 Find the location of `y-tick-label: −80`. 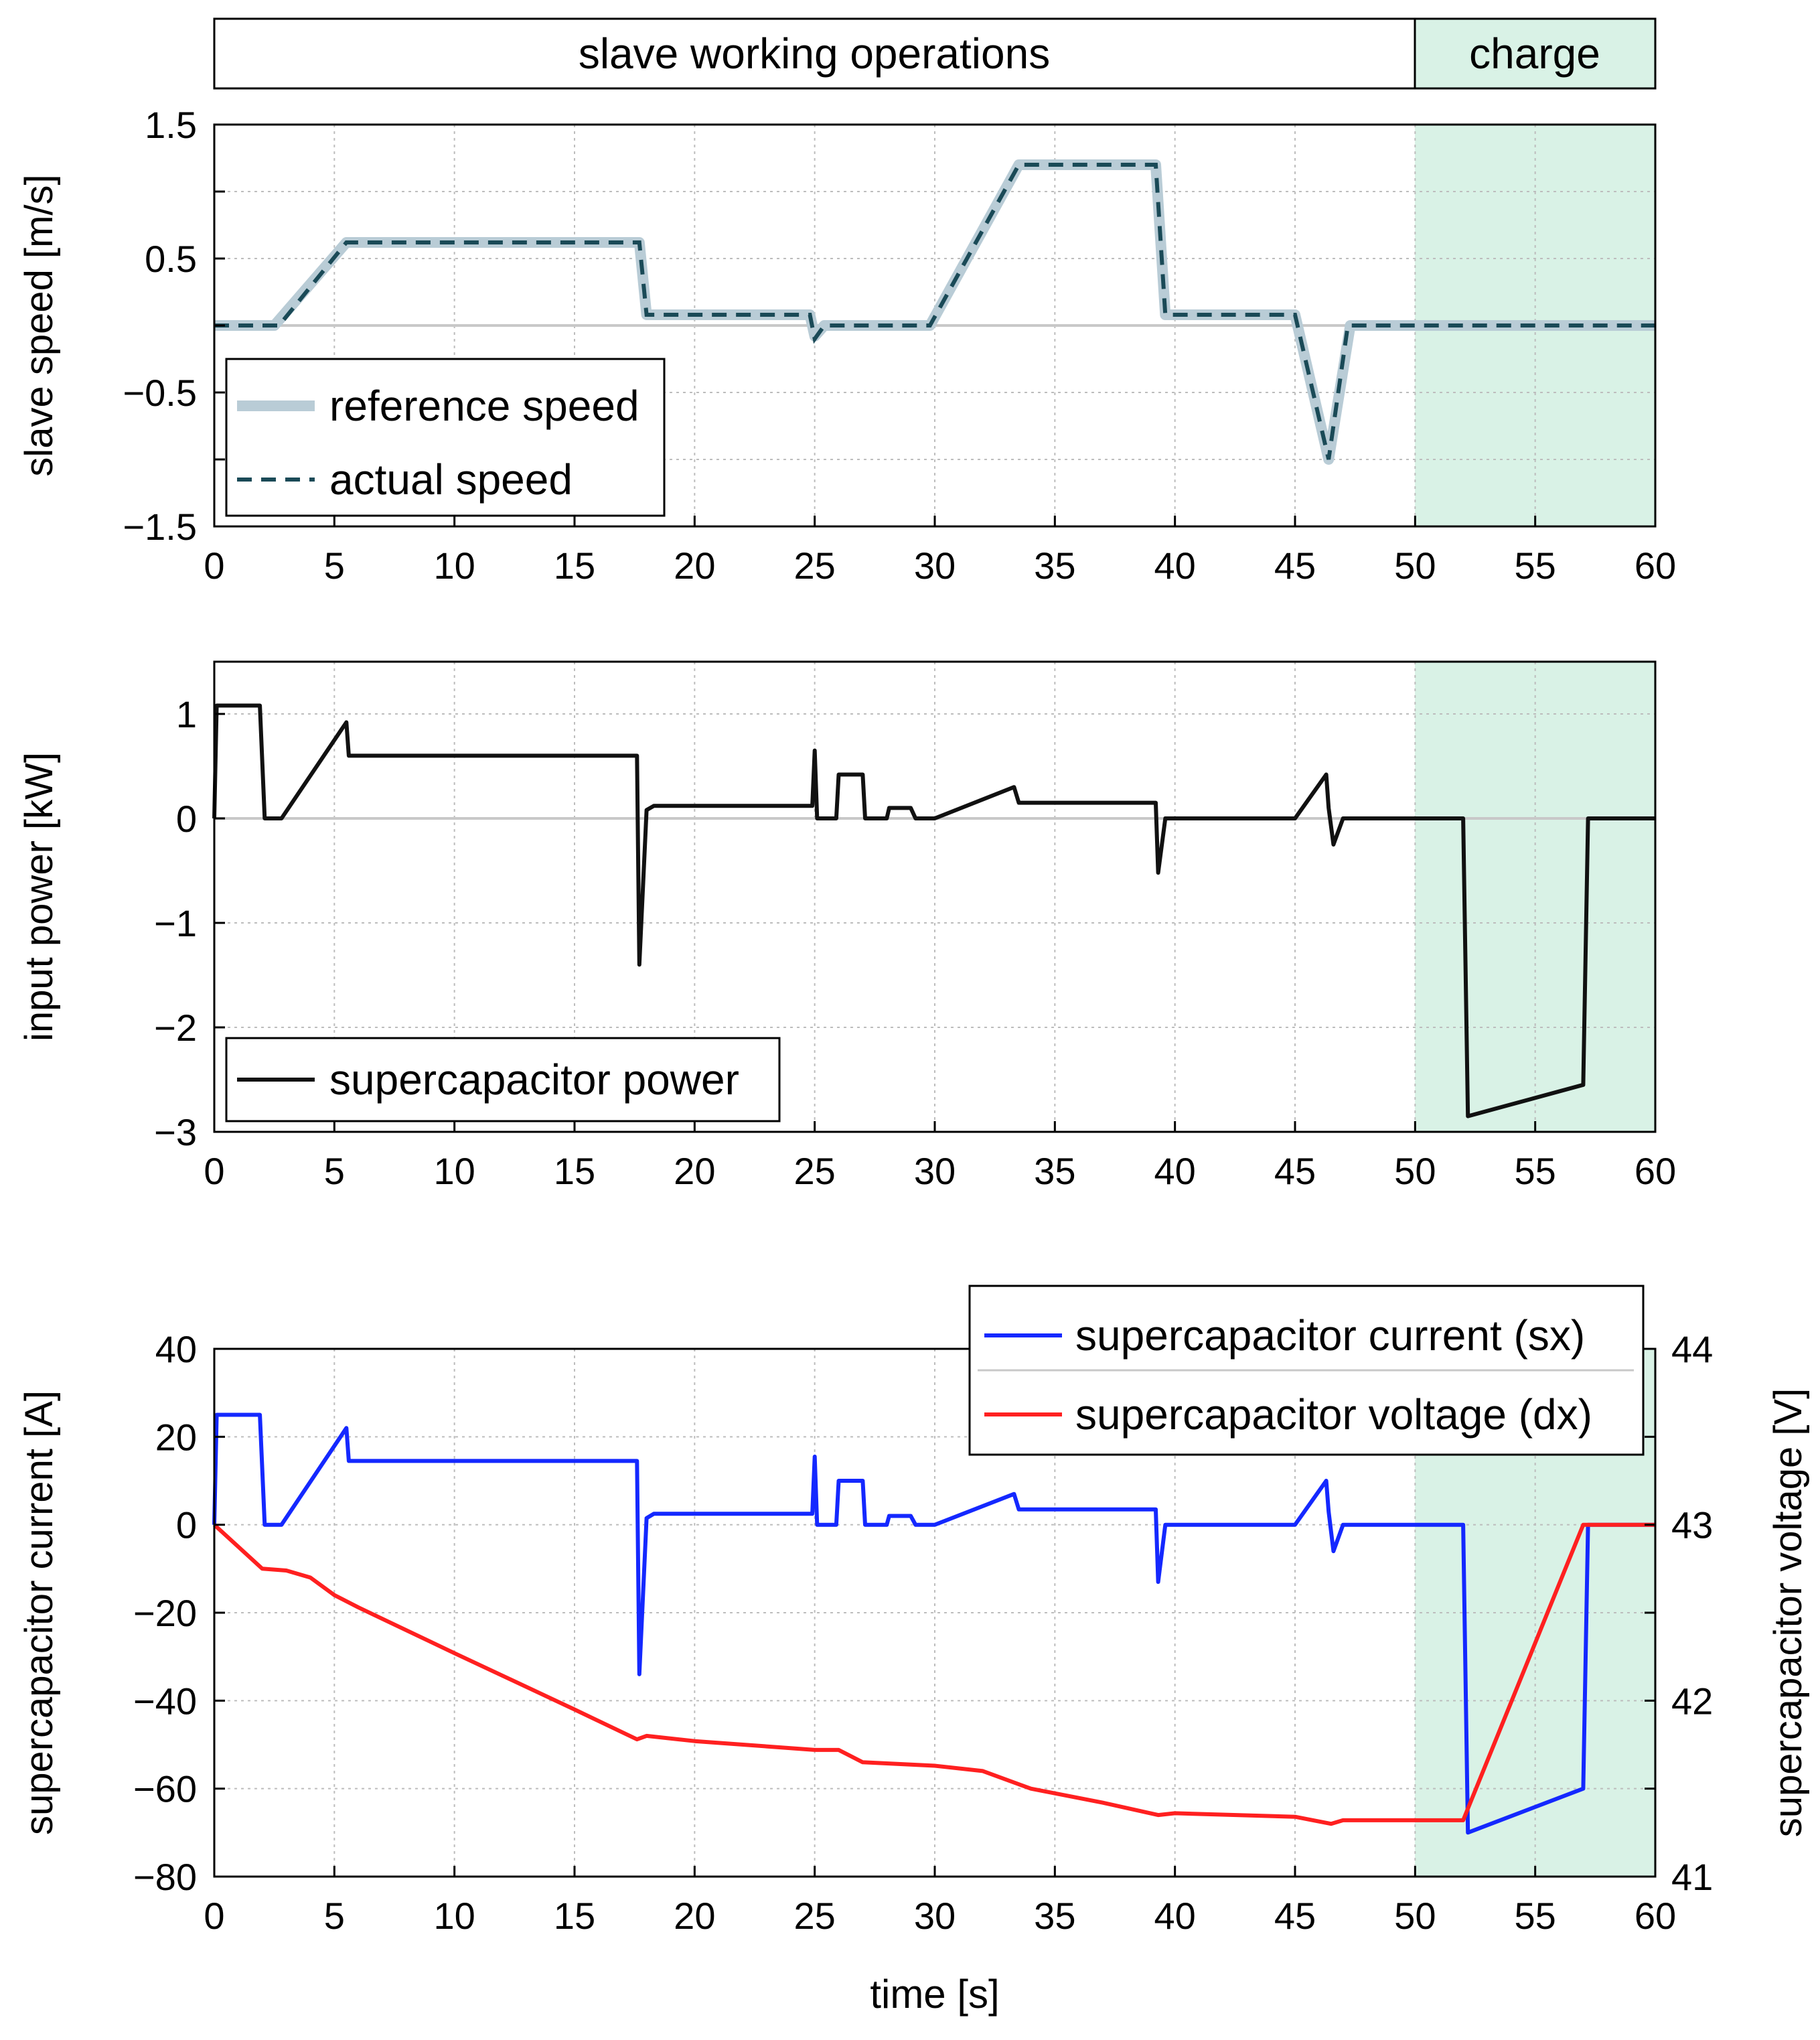

y-tick-label: −80 is located at coordinates (165, 1877).